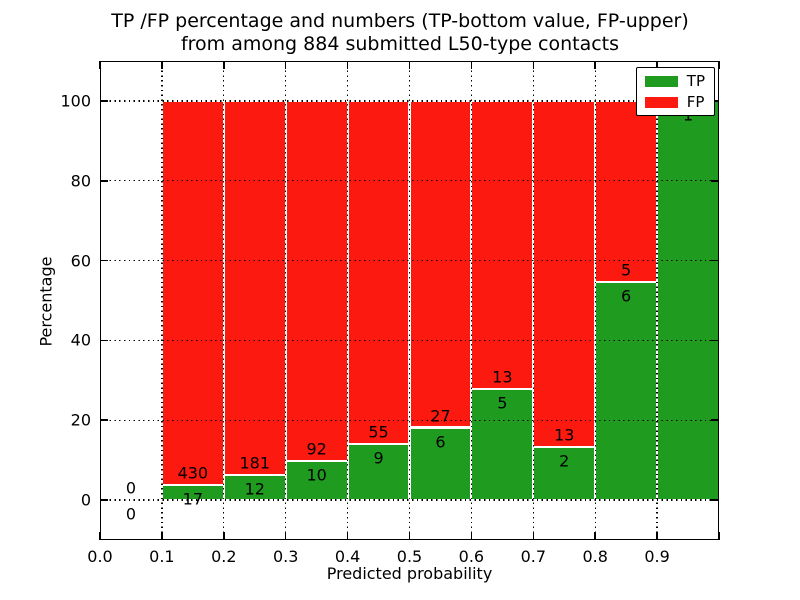 This screenshot has height=600, width=800. I want to click on x-tick-label: 0.3, so click(285, 556).